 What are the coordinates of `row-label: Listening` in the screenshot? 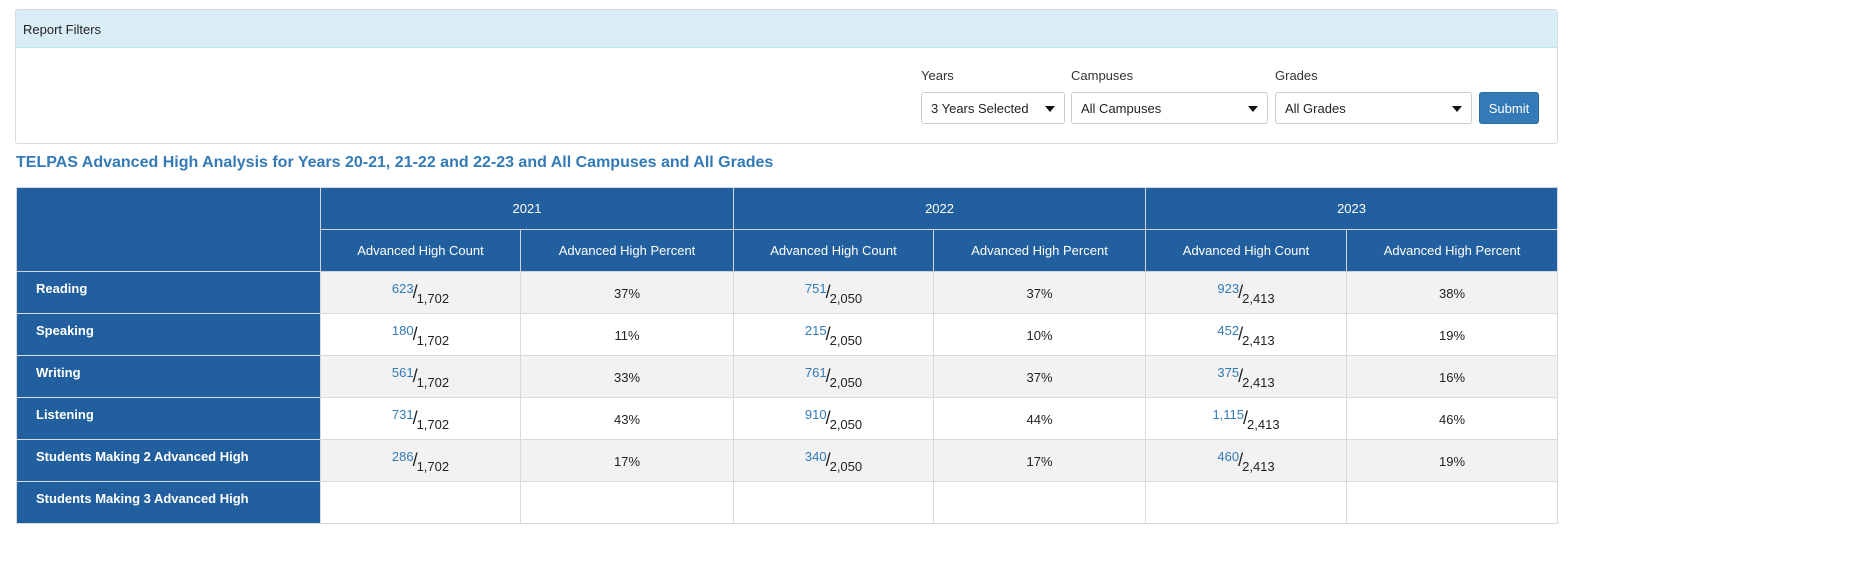 It's located at (168, 418).